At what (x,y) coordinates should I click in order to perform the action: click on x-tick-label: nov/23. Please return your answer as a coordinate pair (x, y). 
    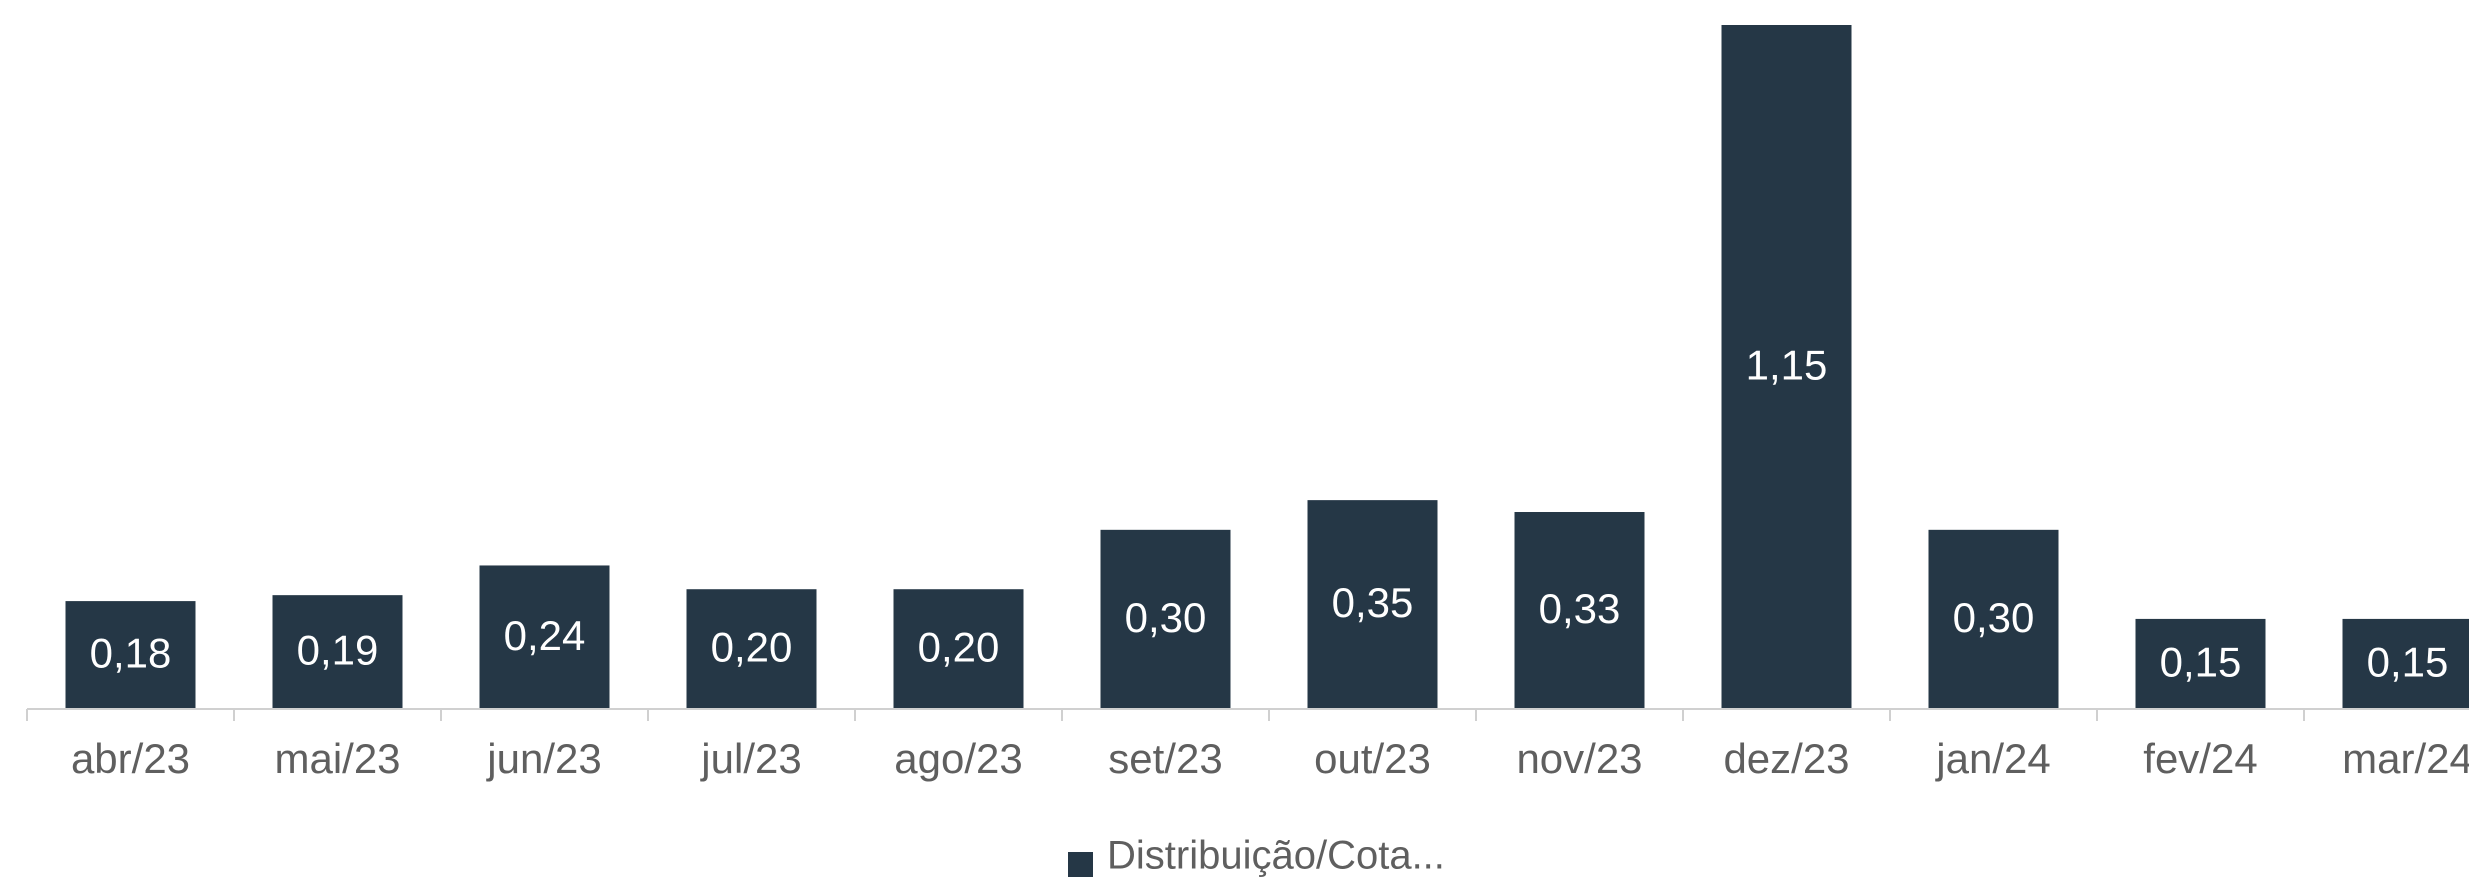
    Looking at the image, I should click on (1579, 758).